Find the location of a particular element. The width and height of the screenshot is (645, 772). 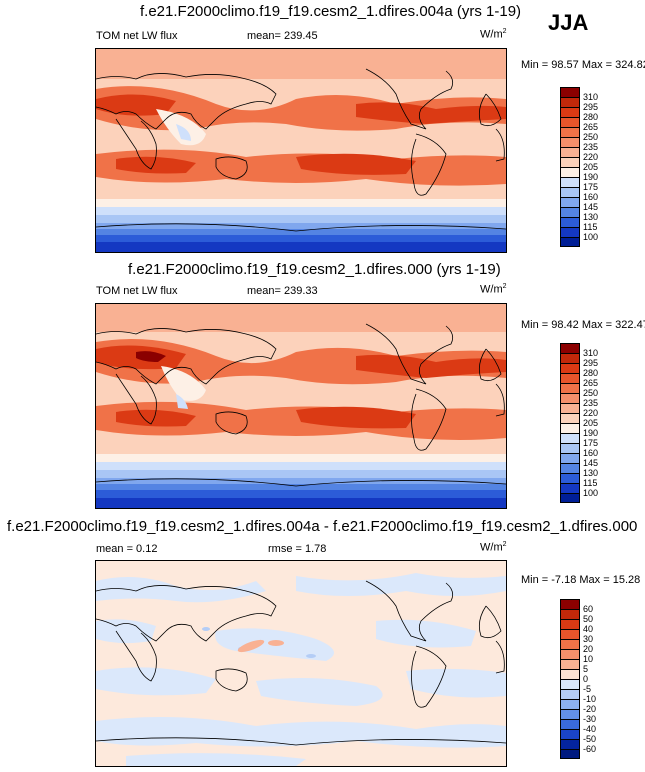

colorbar-tick: -5 is located at coordinates (587, 689).